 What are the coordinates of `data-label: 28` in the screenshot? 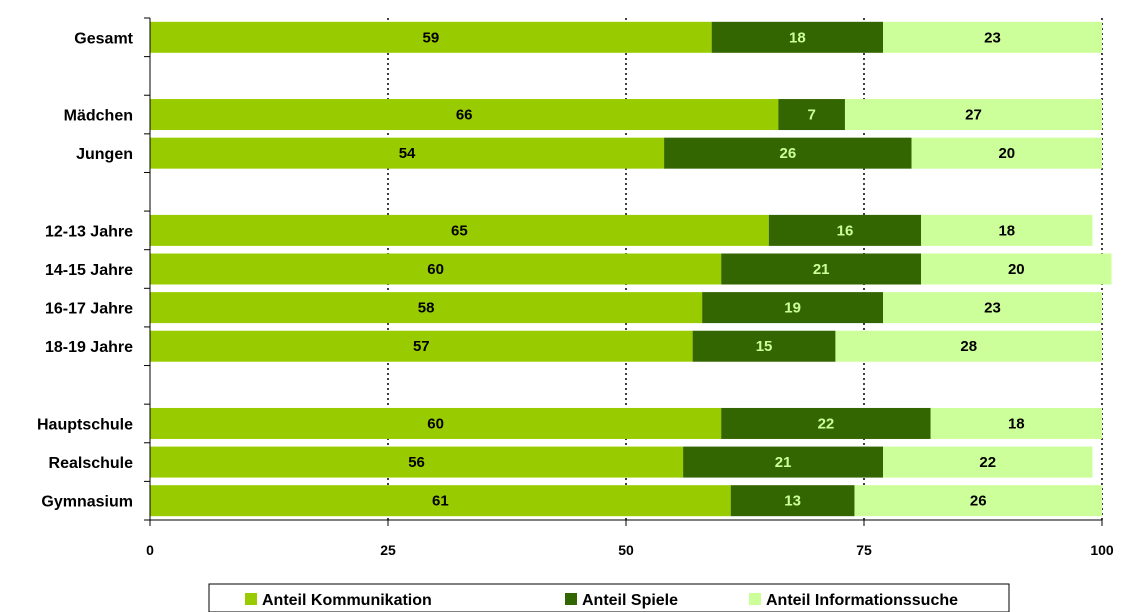 It's located at (968, 346).